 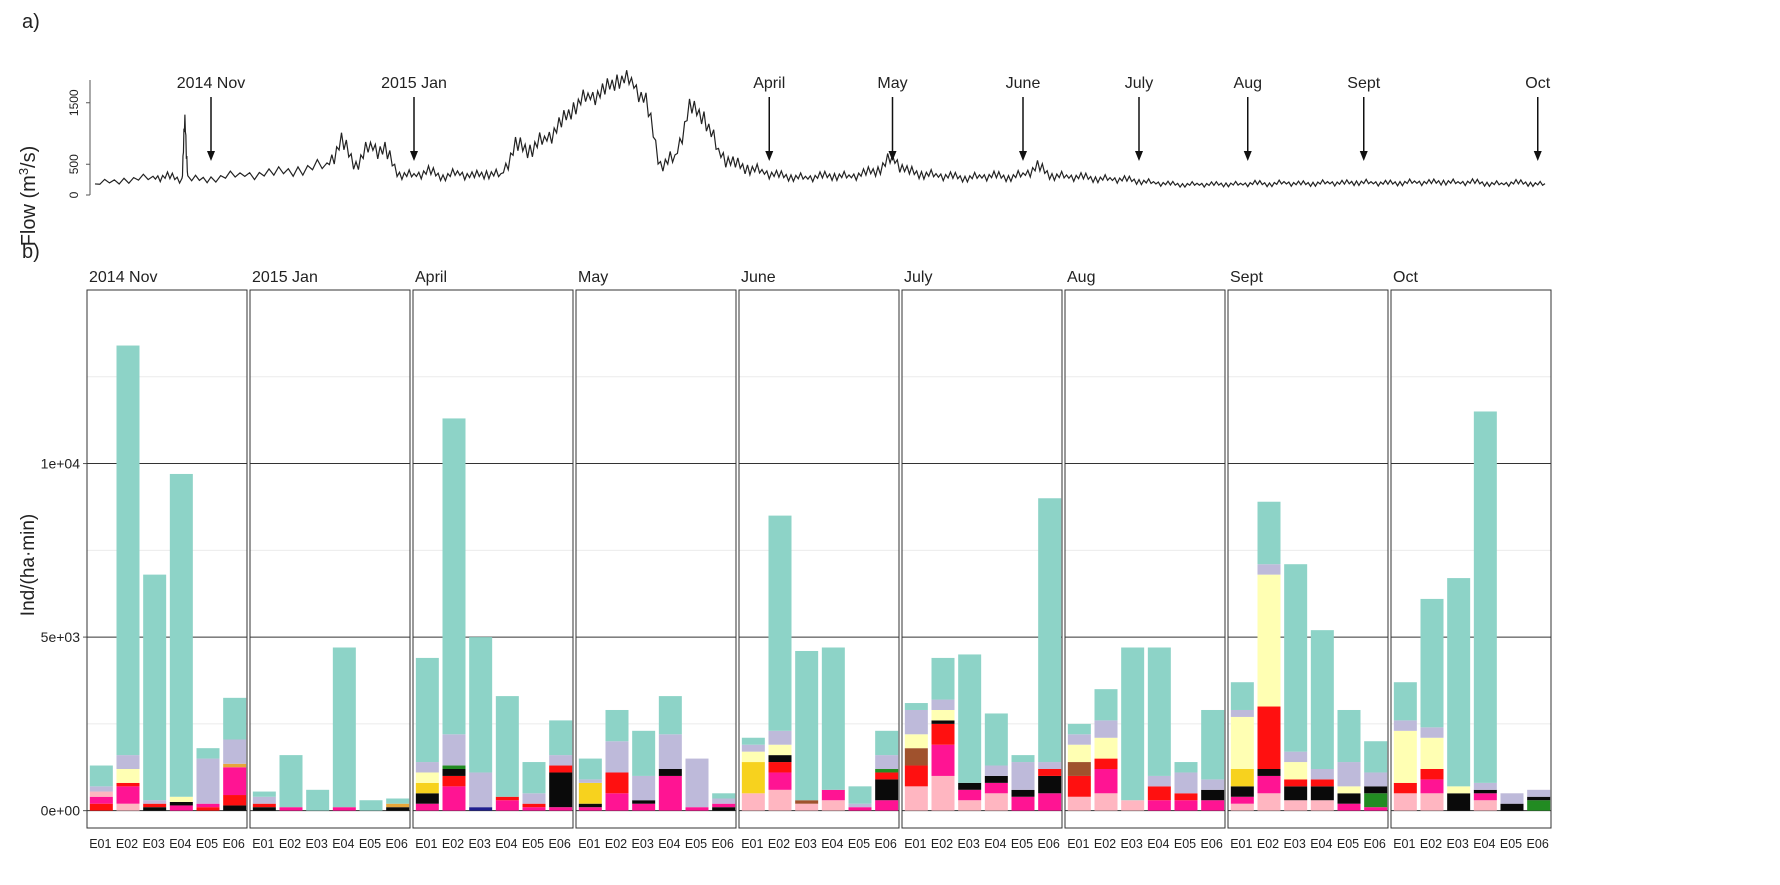 I want to click on event-label: Aug, so click(x=1248, y=83).